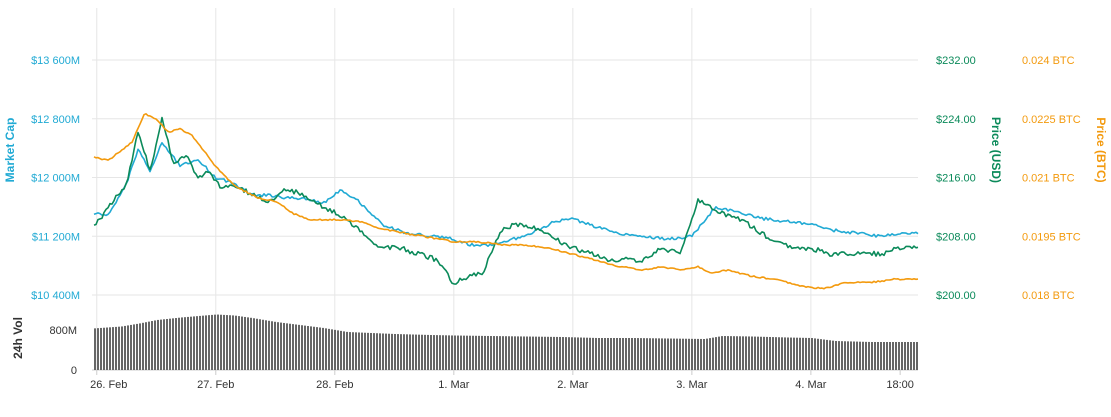 This screenshot has height=417, width=1111. I want to click on x-tick-label: 26. Feb, so click(108, 385).